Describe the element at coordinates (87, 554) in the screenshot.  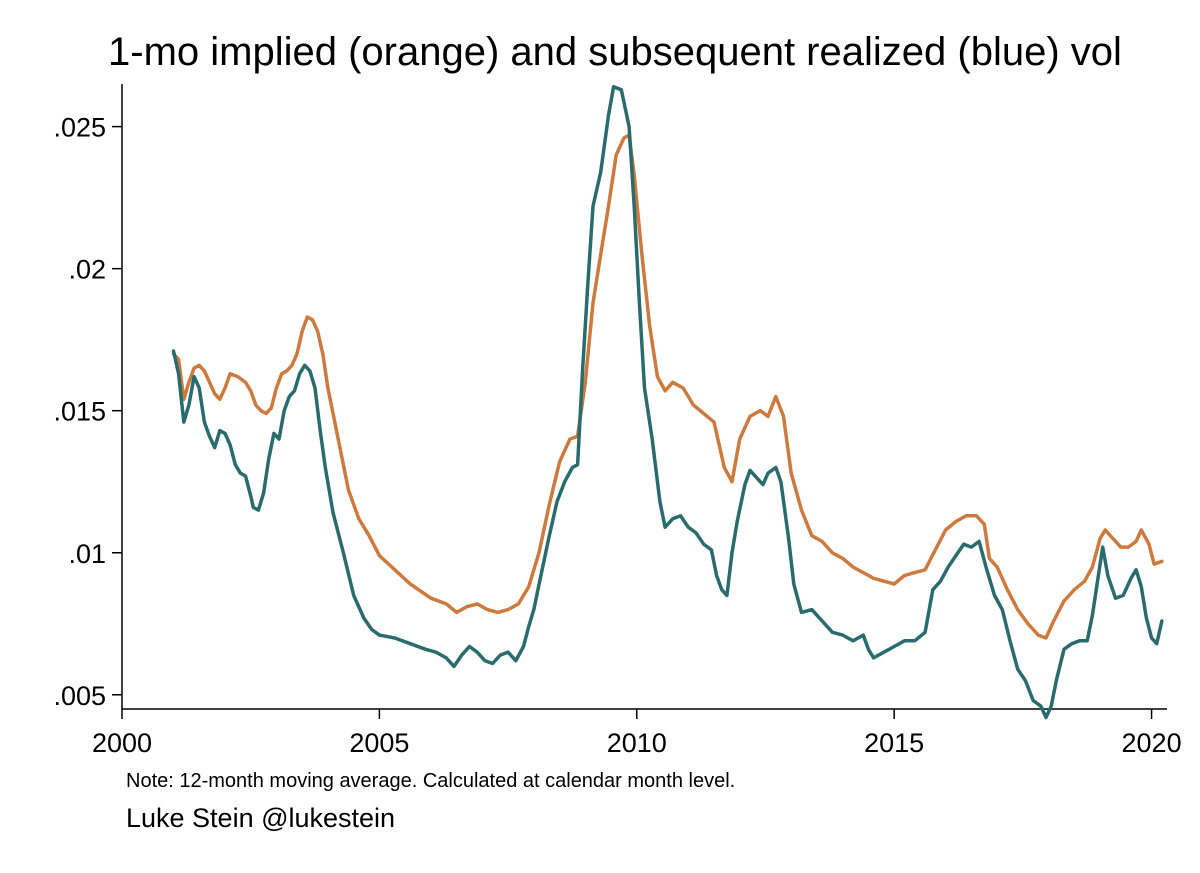
I see `y-tick-label: .01` at that location.